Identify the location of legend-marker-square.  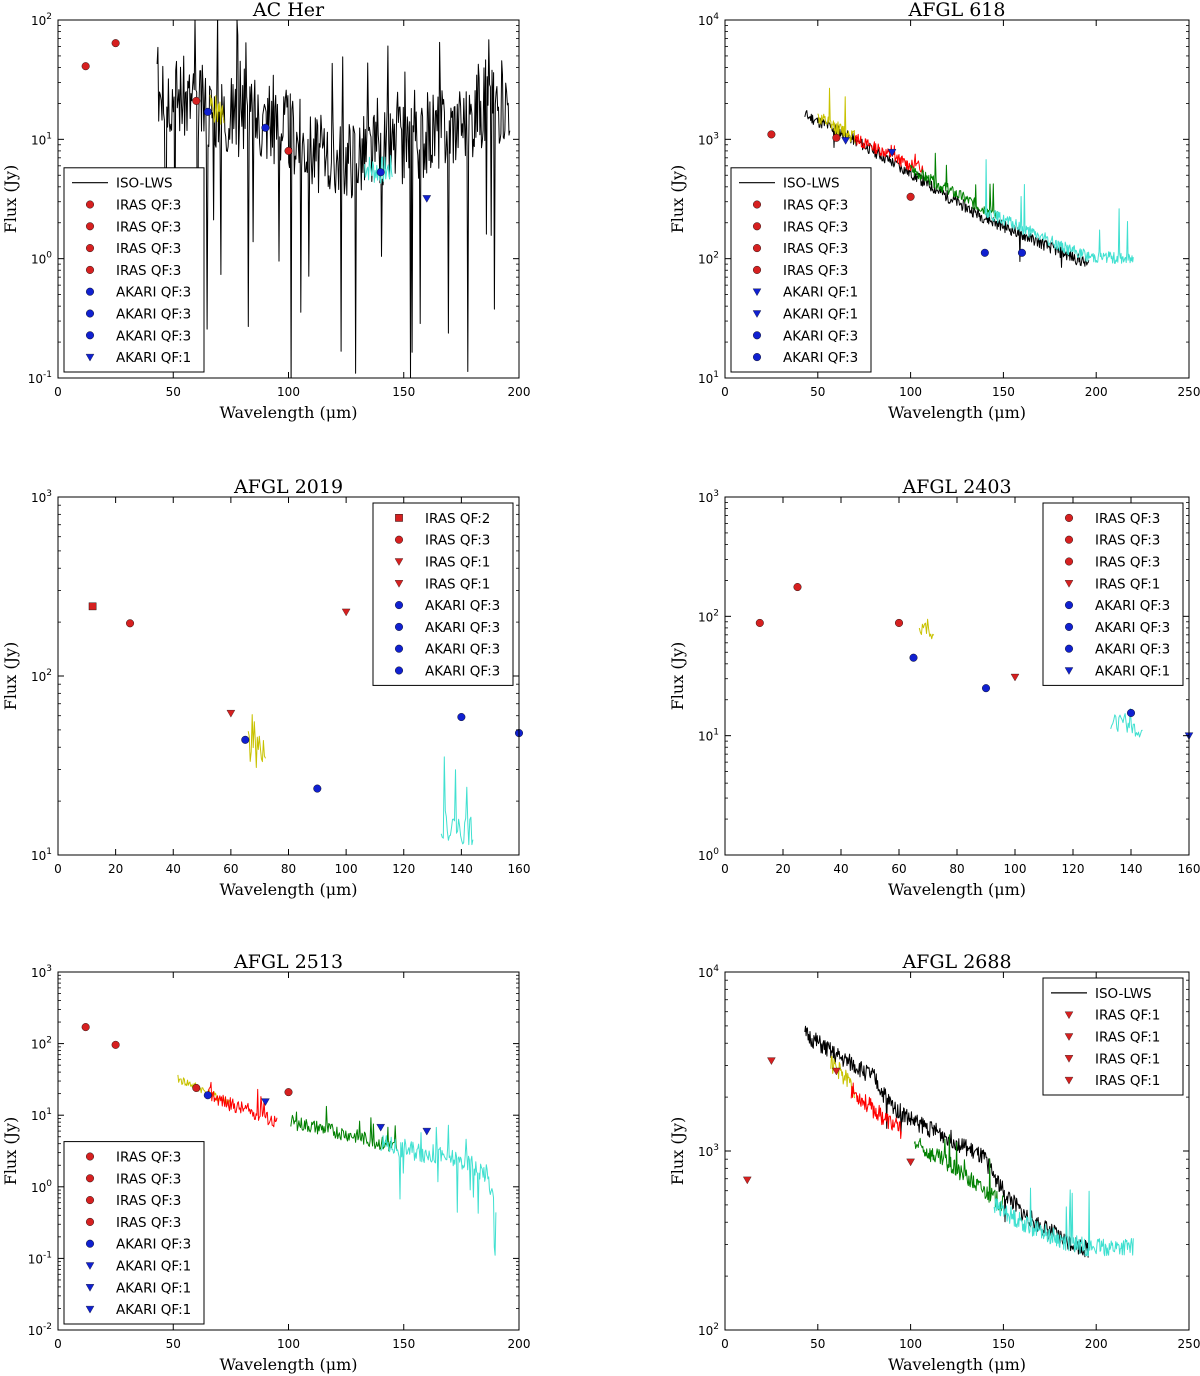
(399, 518).